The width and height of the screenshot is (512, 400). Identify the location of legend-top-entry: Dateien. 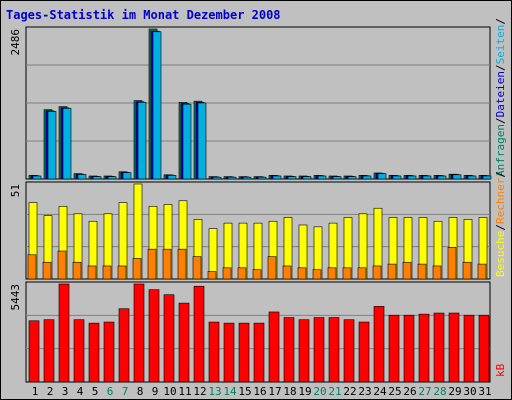
(500, 94).